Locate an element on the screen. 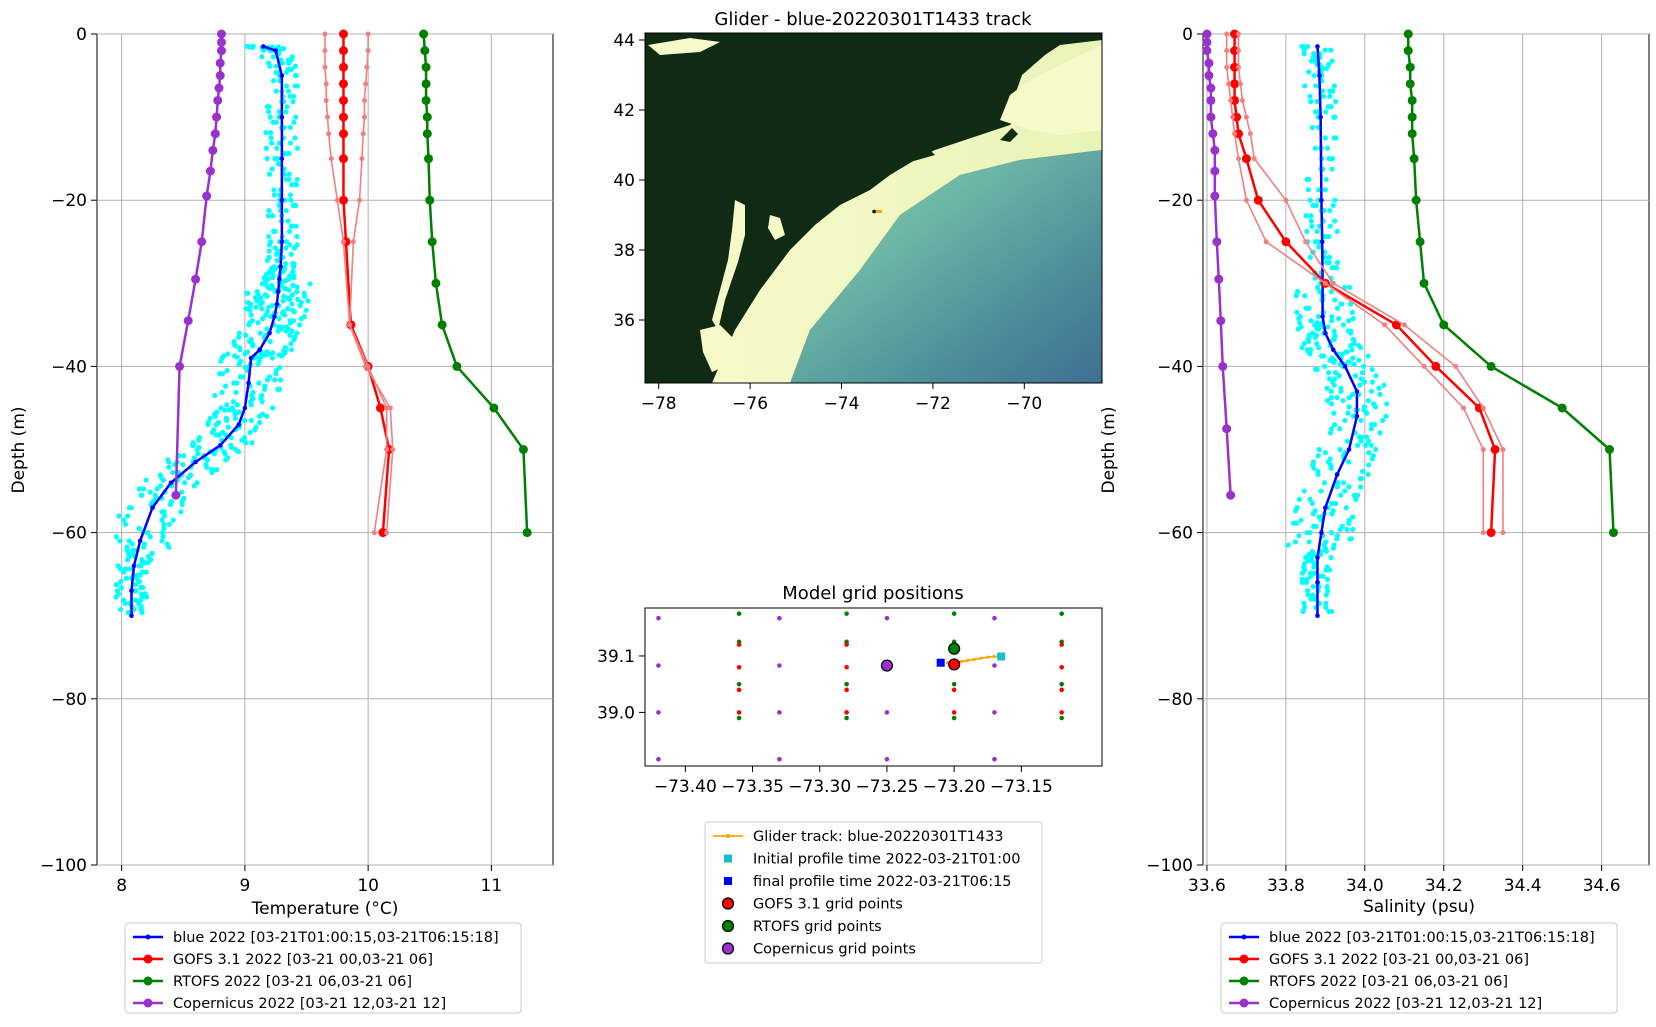  salinity-xlabel: Salinity (psu) is located at coordinates (1419, 907).